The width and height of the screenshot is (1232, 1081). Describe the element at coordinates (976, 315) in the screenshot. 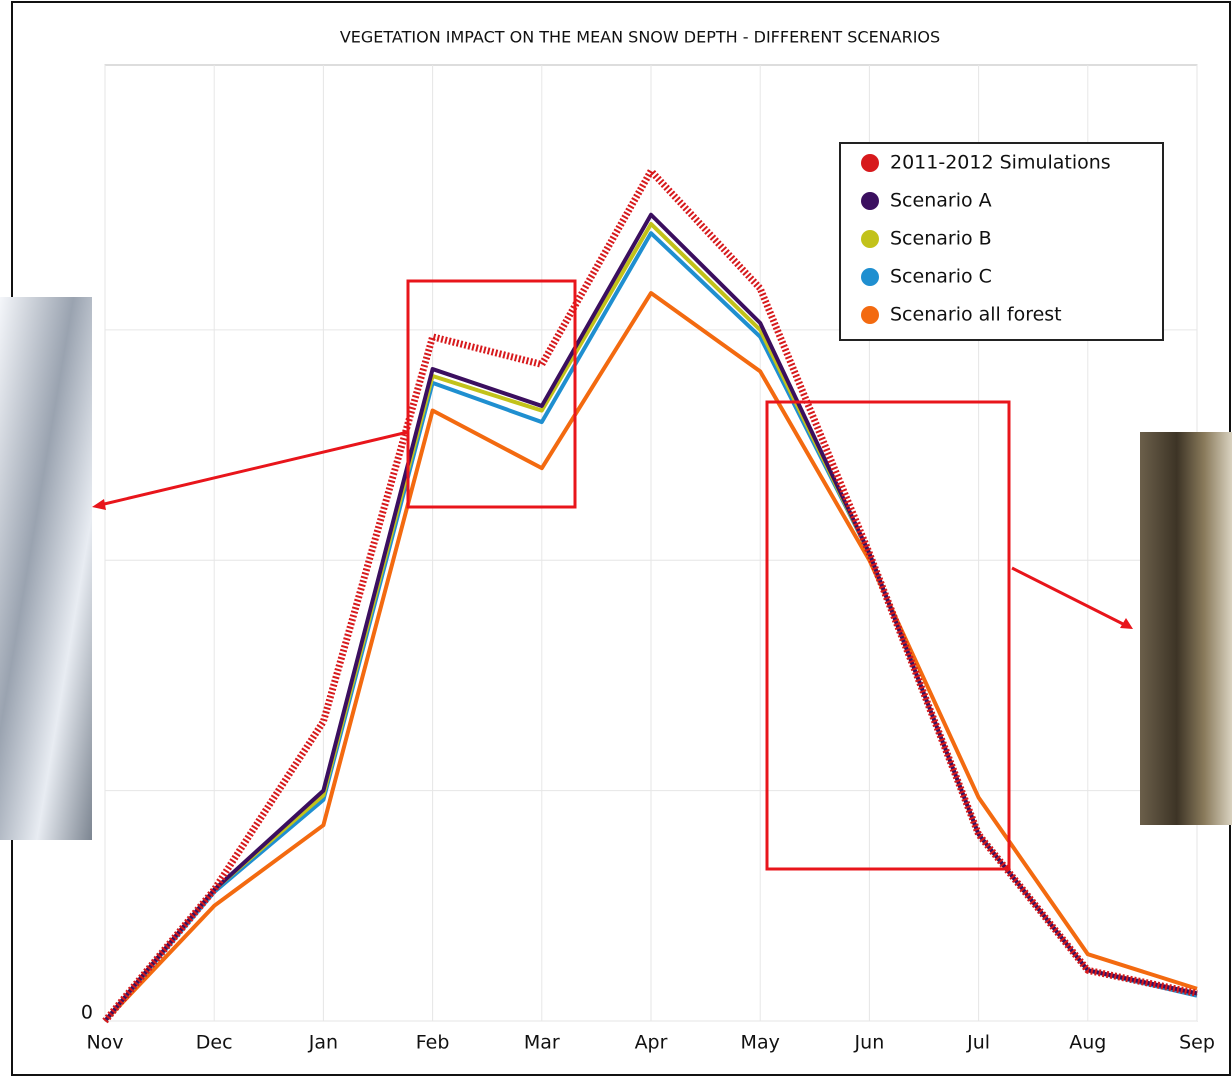

I see `legend-label: Scenario all forest` at that location.